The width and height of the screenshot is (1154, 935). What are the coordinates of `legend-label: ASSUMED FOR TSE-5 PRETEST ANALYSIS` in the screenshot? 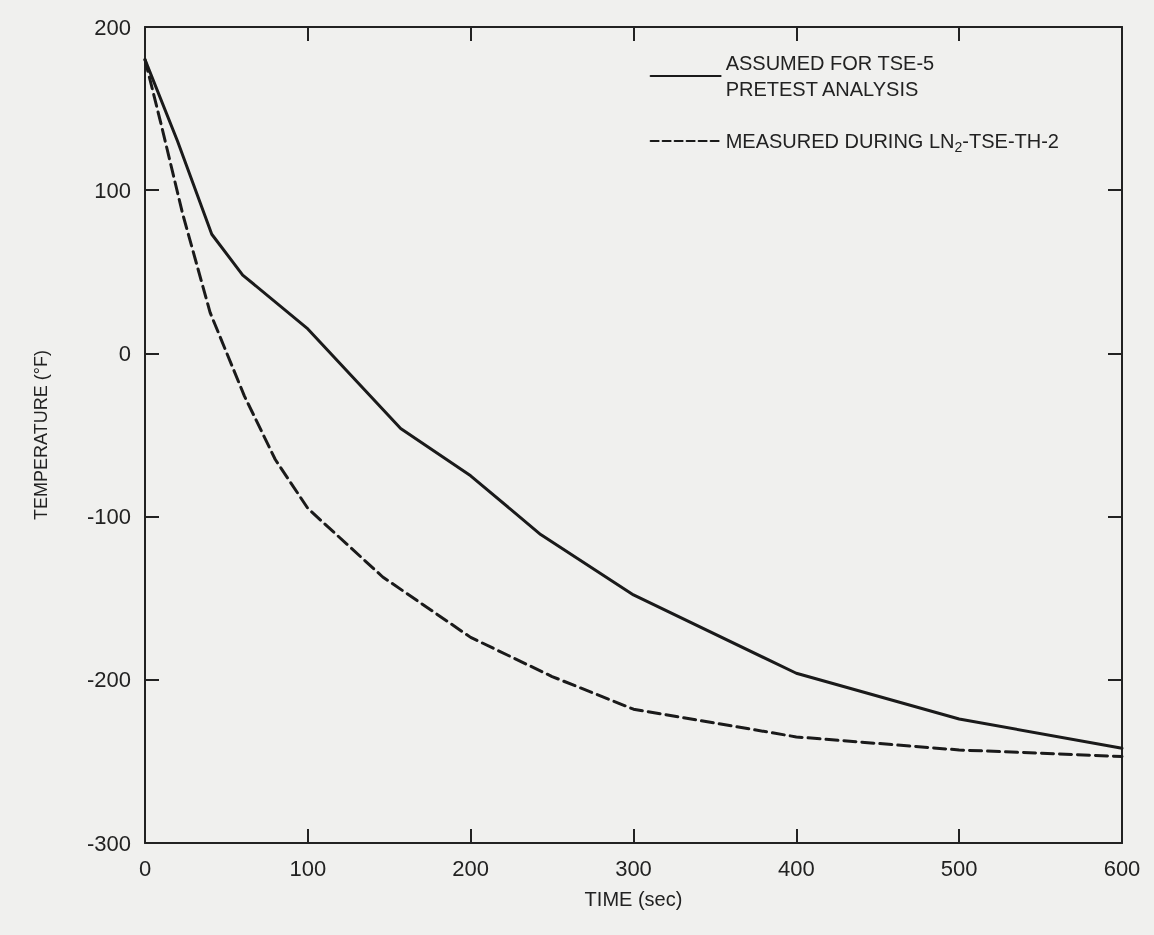 It's located at (830, 76).